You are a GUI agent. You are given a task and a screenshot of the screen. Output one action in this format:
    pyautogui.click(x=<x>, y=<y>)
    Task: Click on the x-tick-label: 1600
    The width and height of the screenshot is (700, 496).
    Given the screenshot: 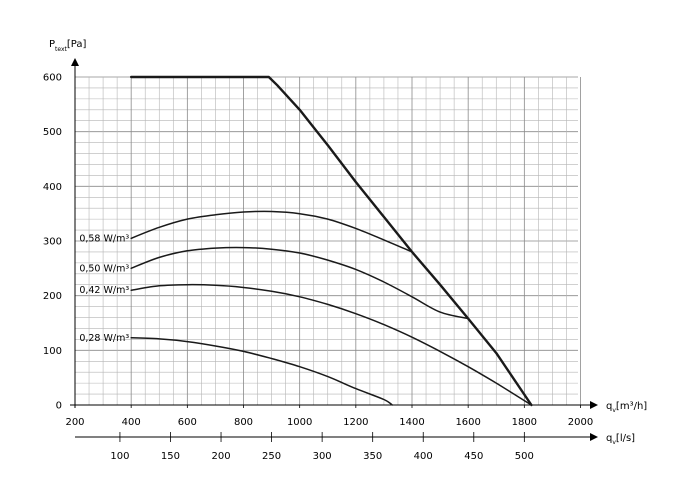 What is the action you would take?
    pyautogui.click(x=467, y=422)
    